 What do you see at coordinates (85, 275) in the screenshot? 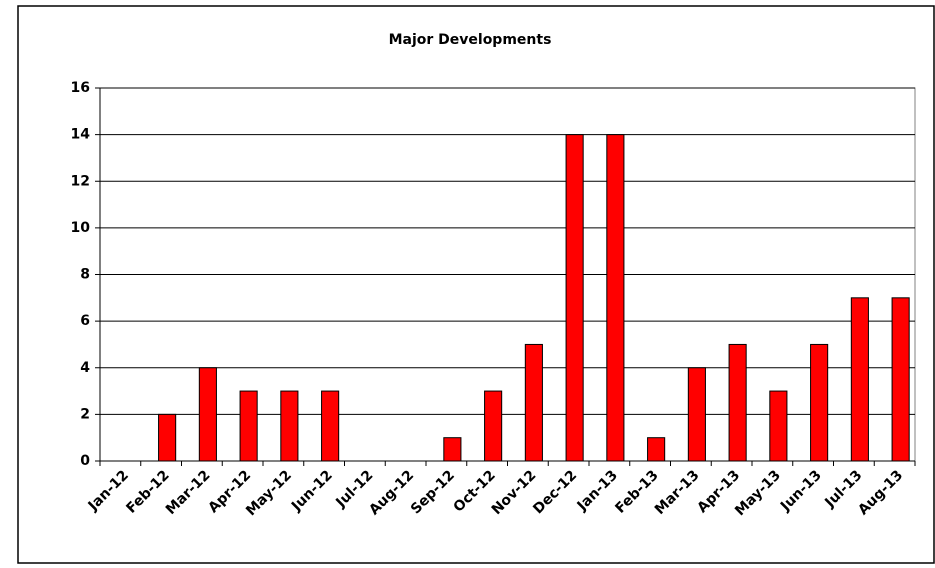
I see `y-tick-label: 8` at bounding box center [85, 275].